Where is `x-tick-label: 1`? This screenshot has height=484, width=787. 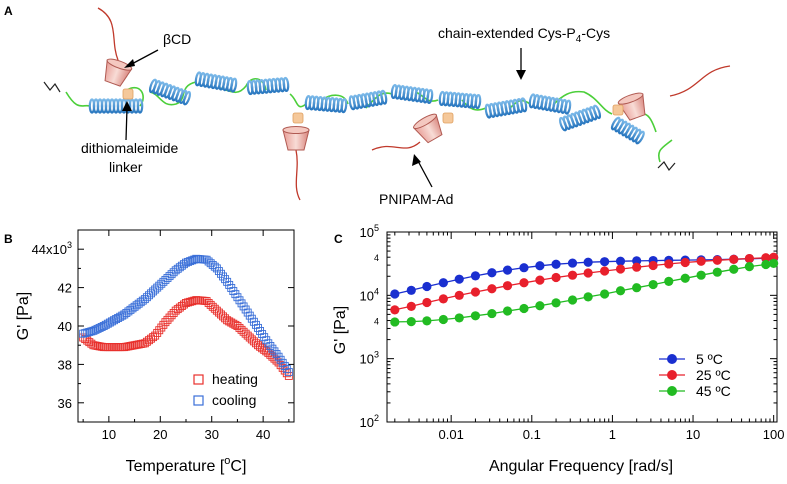
x-tick-label: 1 is located at coordinates (612, 434).